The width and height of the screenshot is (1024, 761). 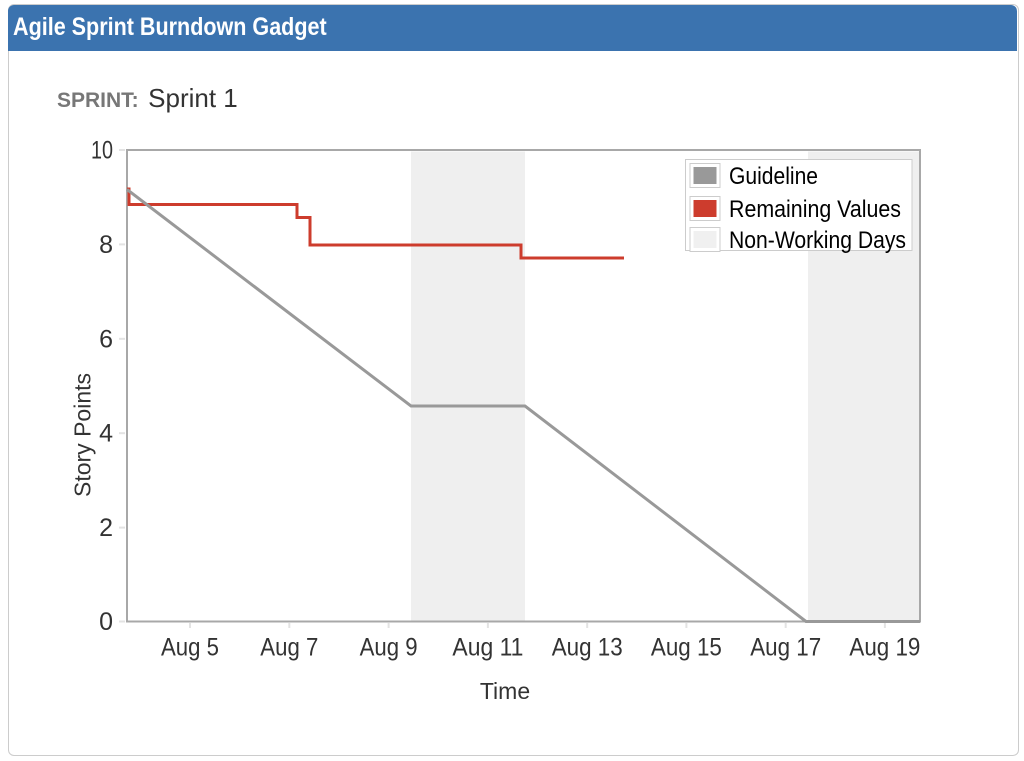 I want to click on svg-text: Aug 15, so click(x=686, y=648).